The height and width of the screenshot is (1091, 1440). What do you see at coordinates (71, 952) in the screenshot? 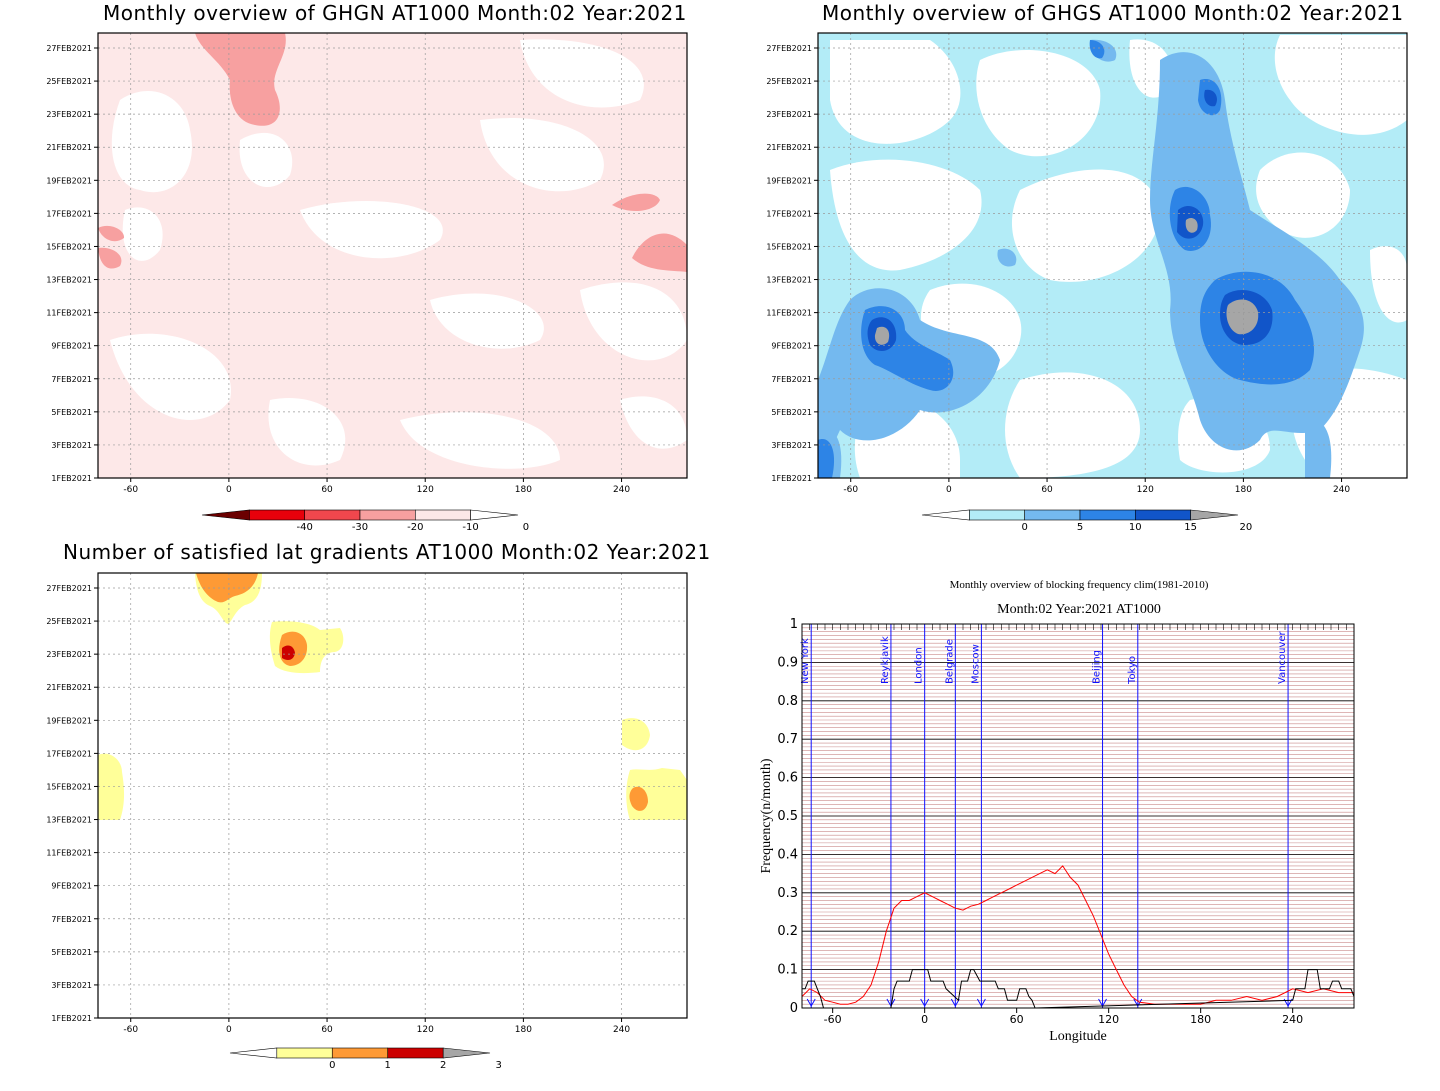
I see `lat-ytick-label: 5FEB2021` at bounding box center [71, 952].